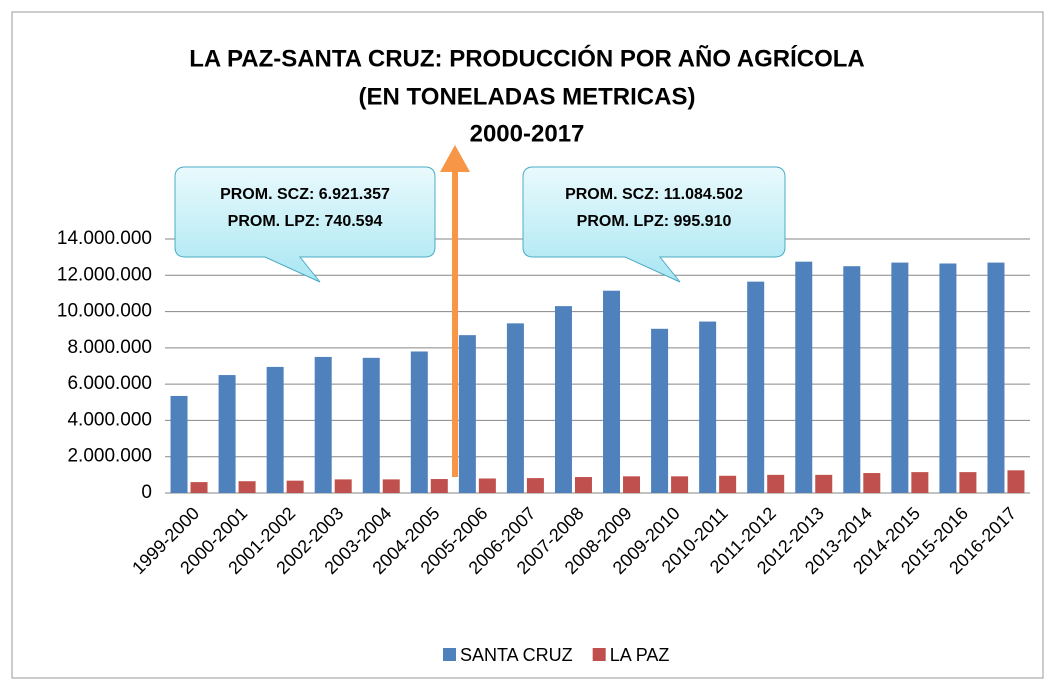 This screenshot has width=1055, height=690. I want to click on y-tick-label: 10.000.000, so click(104, 311).